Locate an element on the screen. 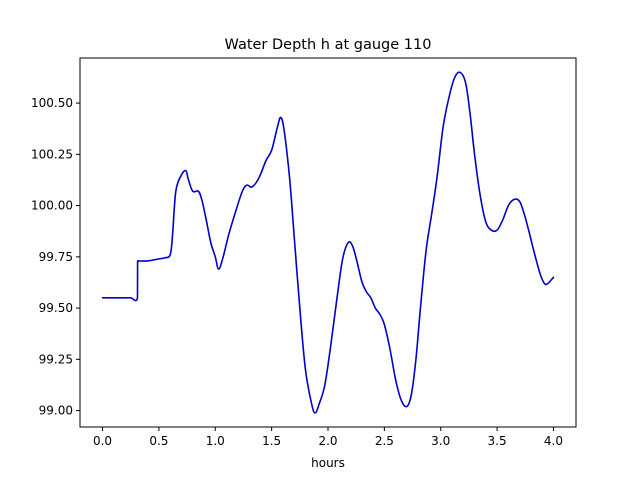  x-tick-label: 3.5 is located at coordinates (497, 441).